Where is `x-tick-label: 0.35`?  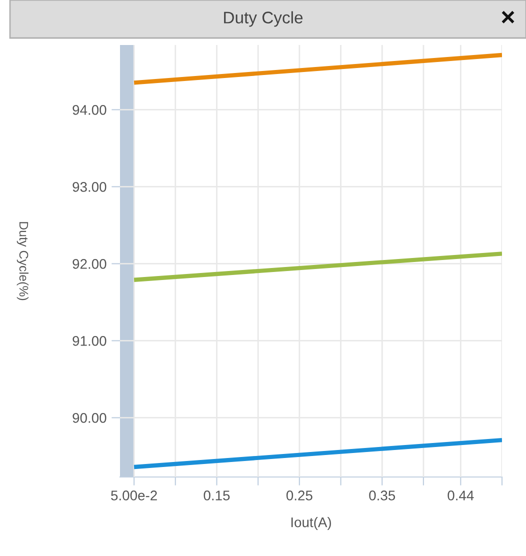
x-tick-label: 0.35 is located at coordinates (382, 495).